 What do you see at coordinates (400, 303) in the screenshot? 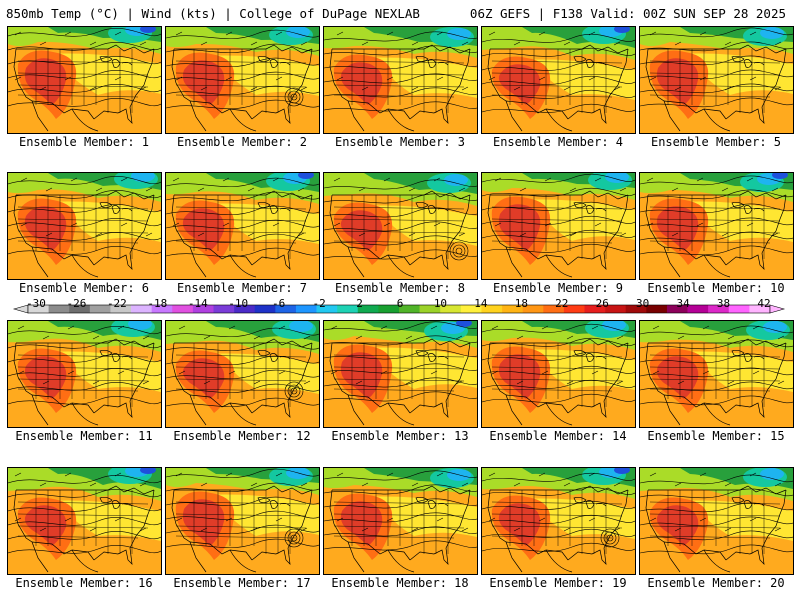
I see `colorbar-tick-label: 6` at bounding box center [400, 303].